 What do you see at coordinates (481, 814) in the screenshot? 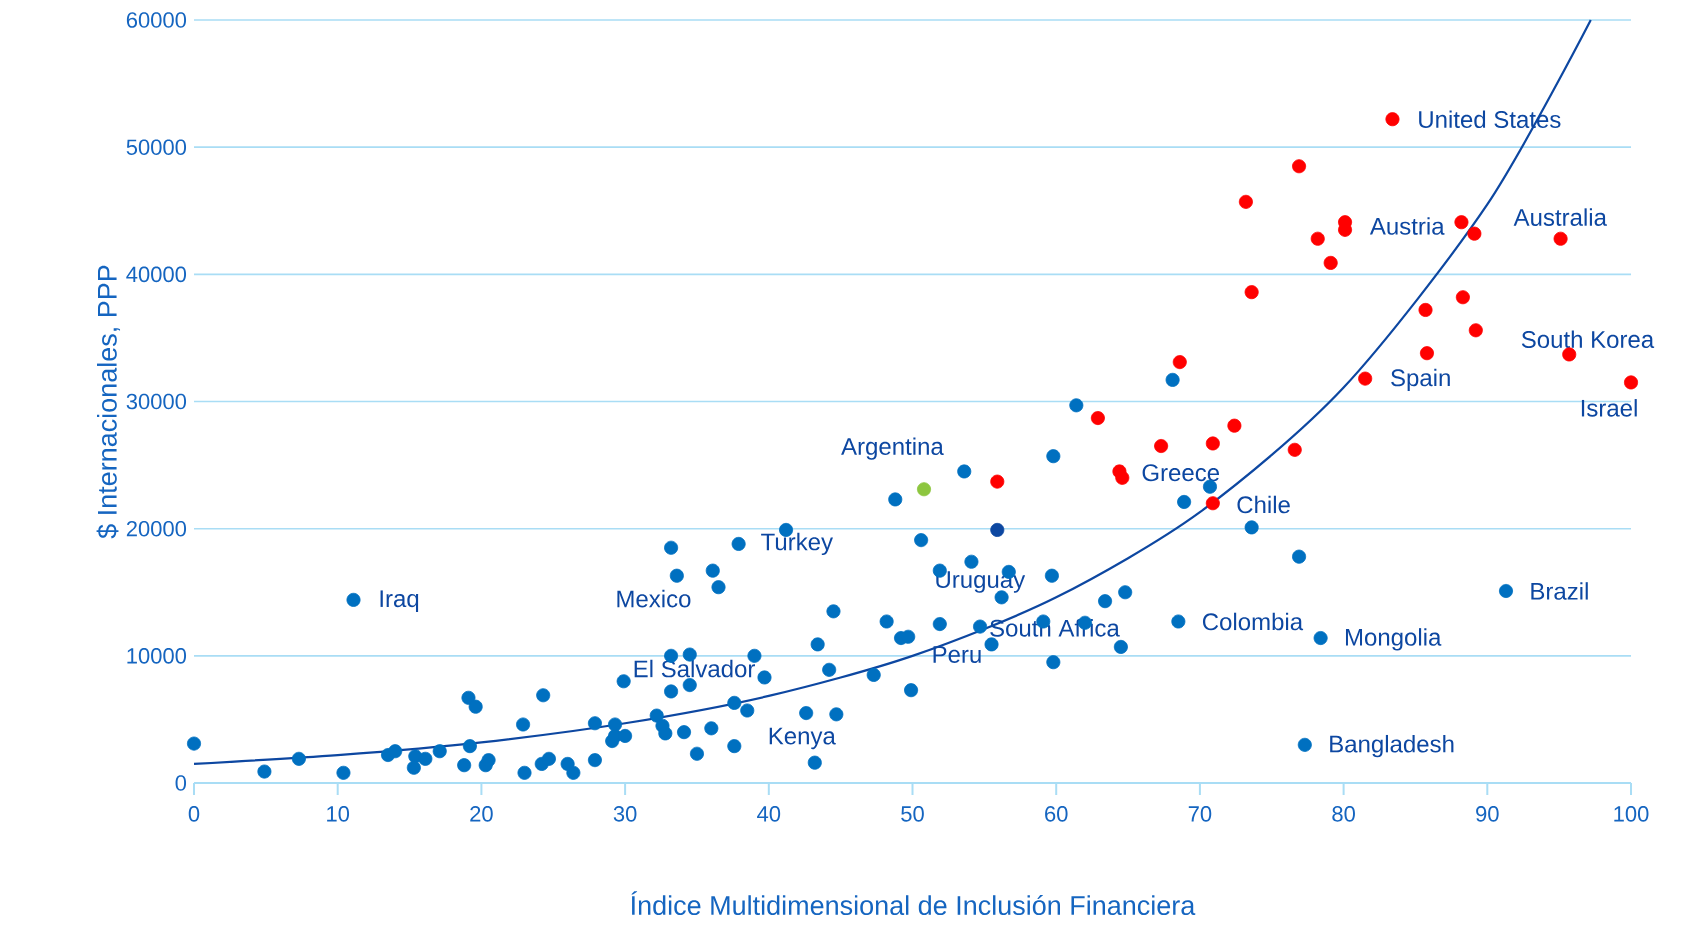
I see `x-tick-label: 20` at bounding box center [481, 814].